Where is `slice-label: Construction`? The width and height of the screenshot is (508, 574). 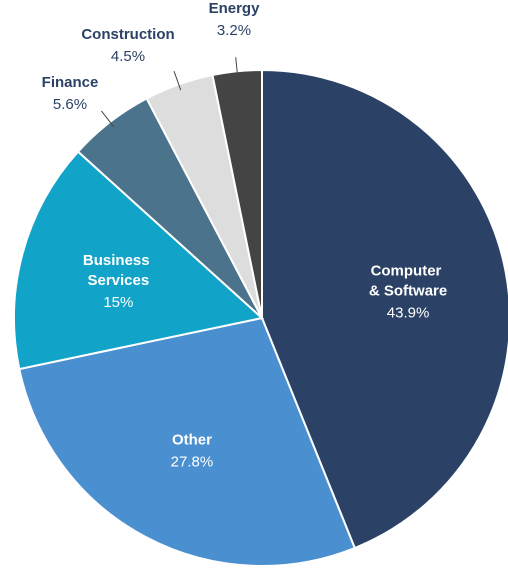
slice-label: Construction is located at coordinates (127, 34).